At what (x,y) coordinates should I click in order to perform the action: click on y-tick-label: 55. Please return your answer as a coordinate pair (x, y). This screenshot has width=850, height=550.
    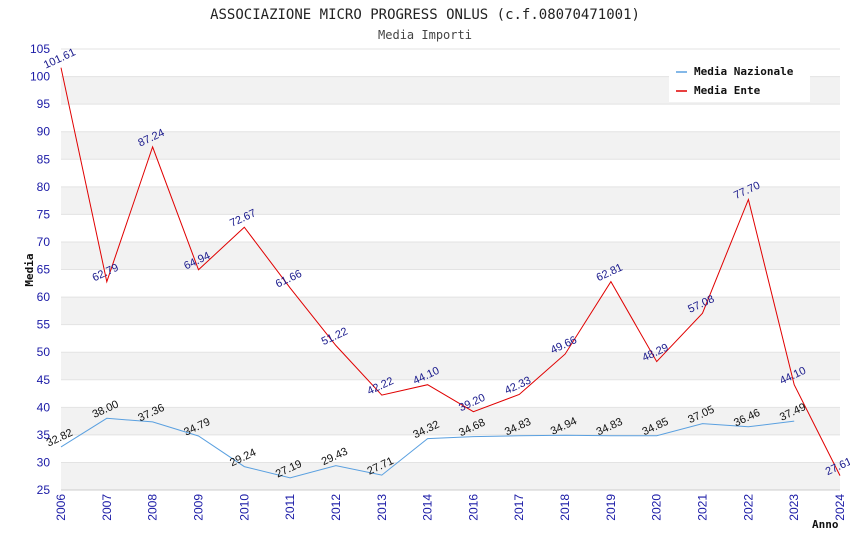
    Looking at the image, I should click on (44, 325).